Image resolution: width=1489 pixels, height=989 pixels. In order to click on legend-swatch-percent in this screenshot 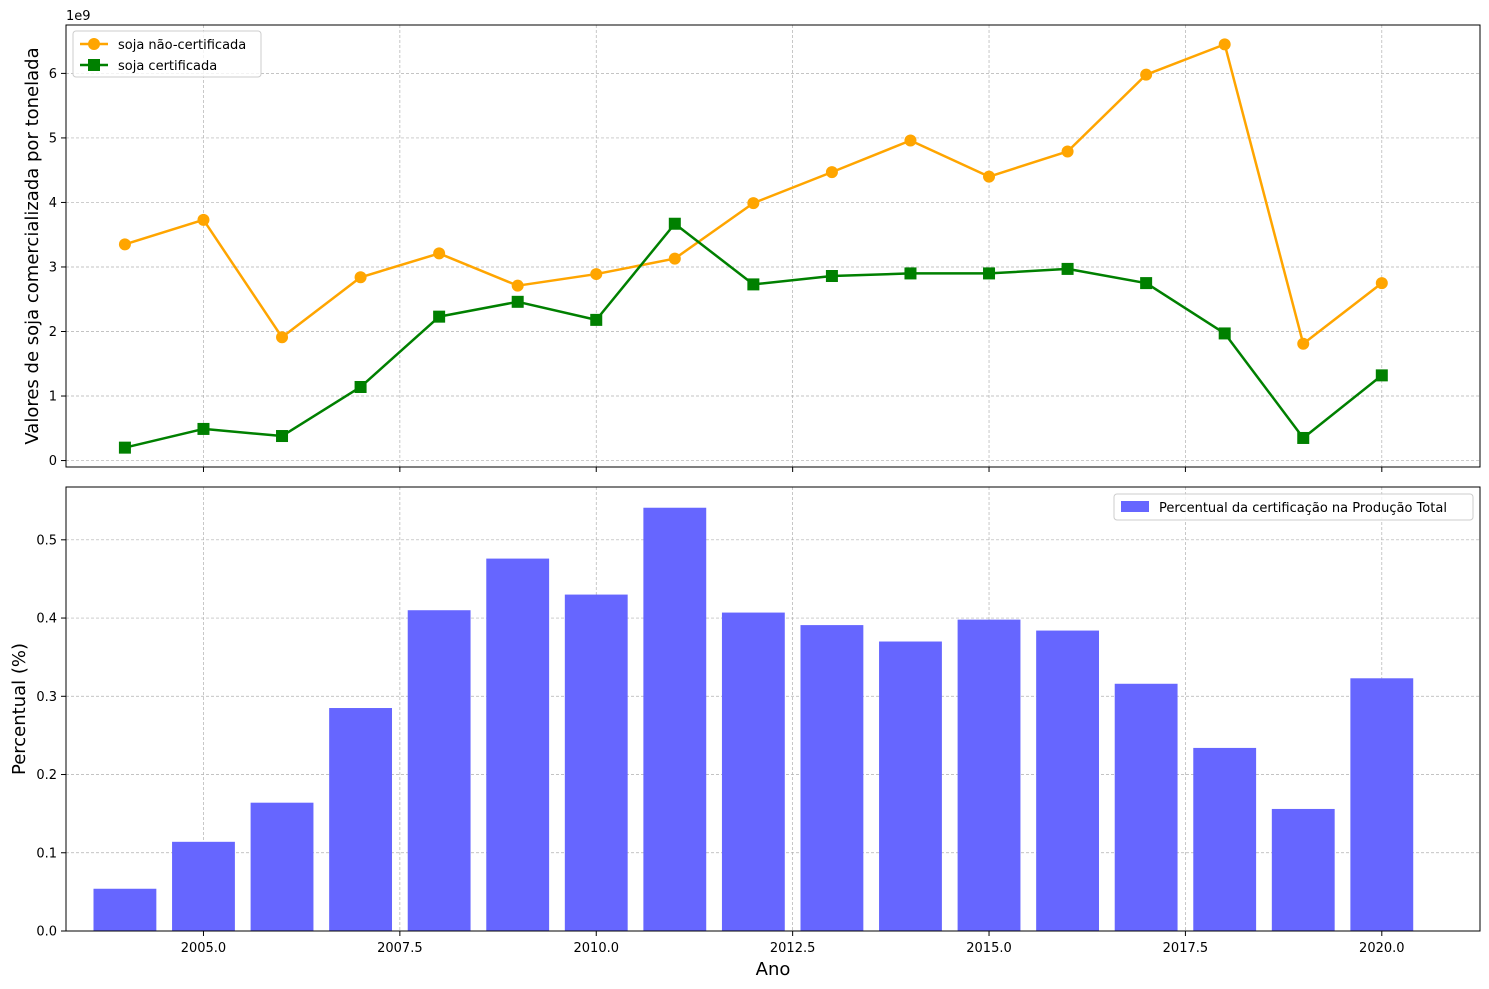, I will do `click(1135, 506)`.